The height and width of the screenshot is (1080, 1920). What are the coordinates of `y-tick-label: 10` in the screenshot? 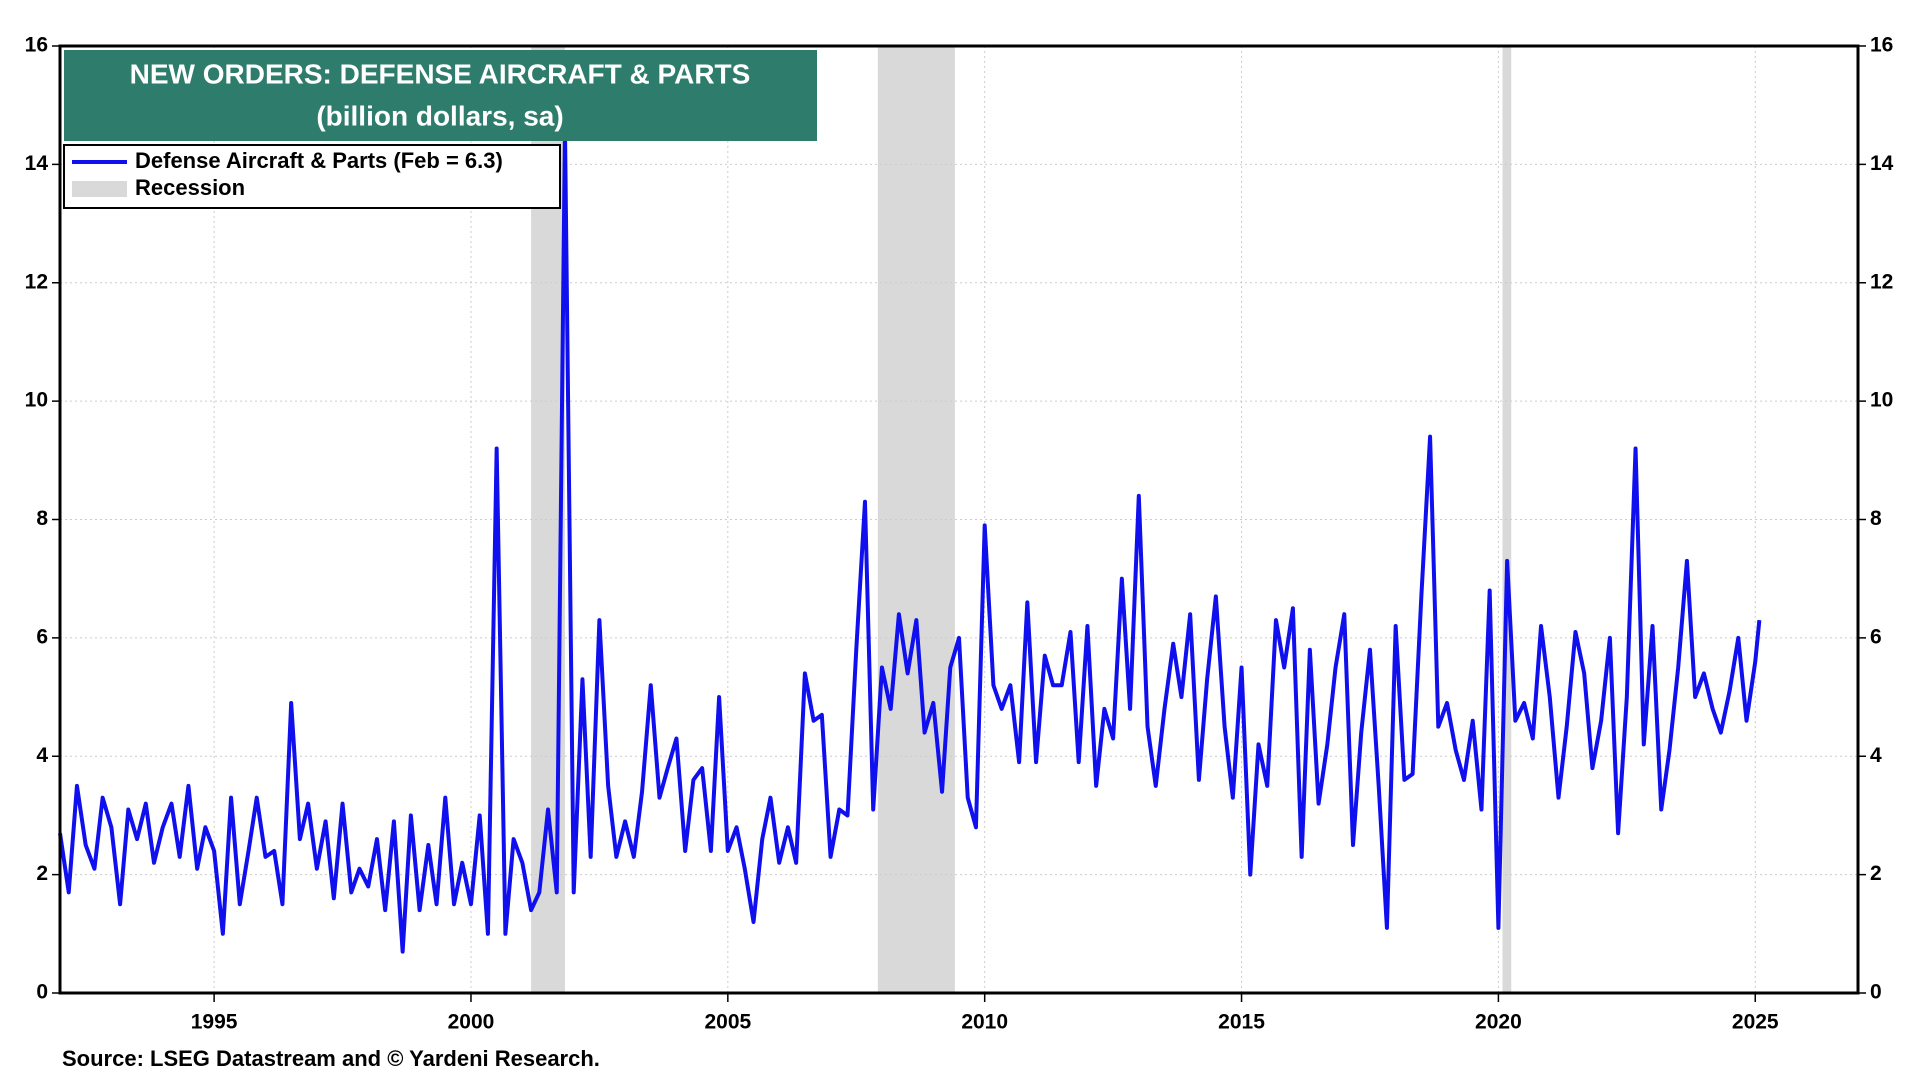 It's located at (36, 400).